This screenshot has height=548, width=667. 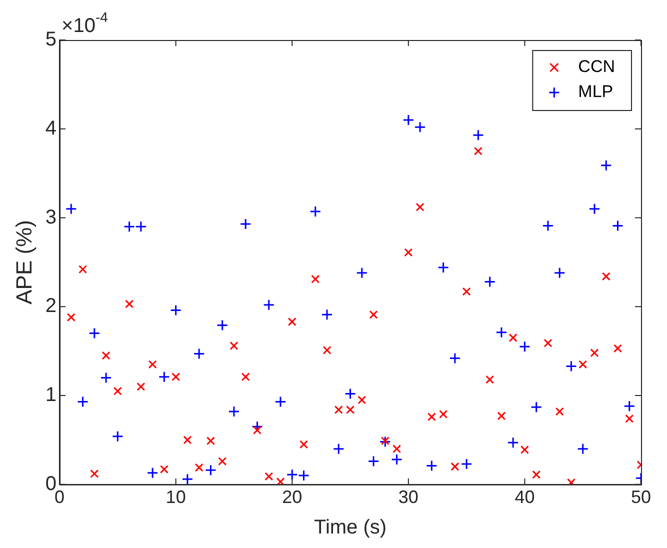 What do you see at coordinates (350, 527) in the screenshot?
I see `x-axis-title: Time (s)` at bounding box center [350, 527].